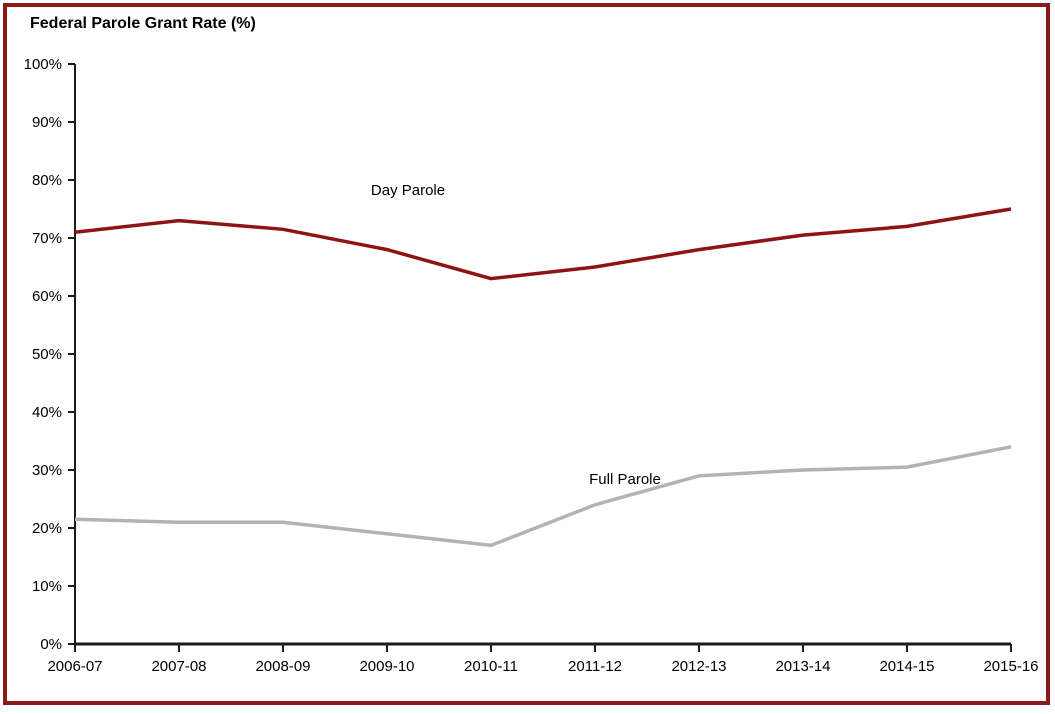  What do you see at coordinates (802, 666) in the screenshot?
I see `x-tick-label: 2013-14` at bounding box center [802, 666].